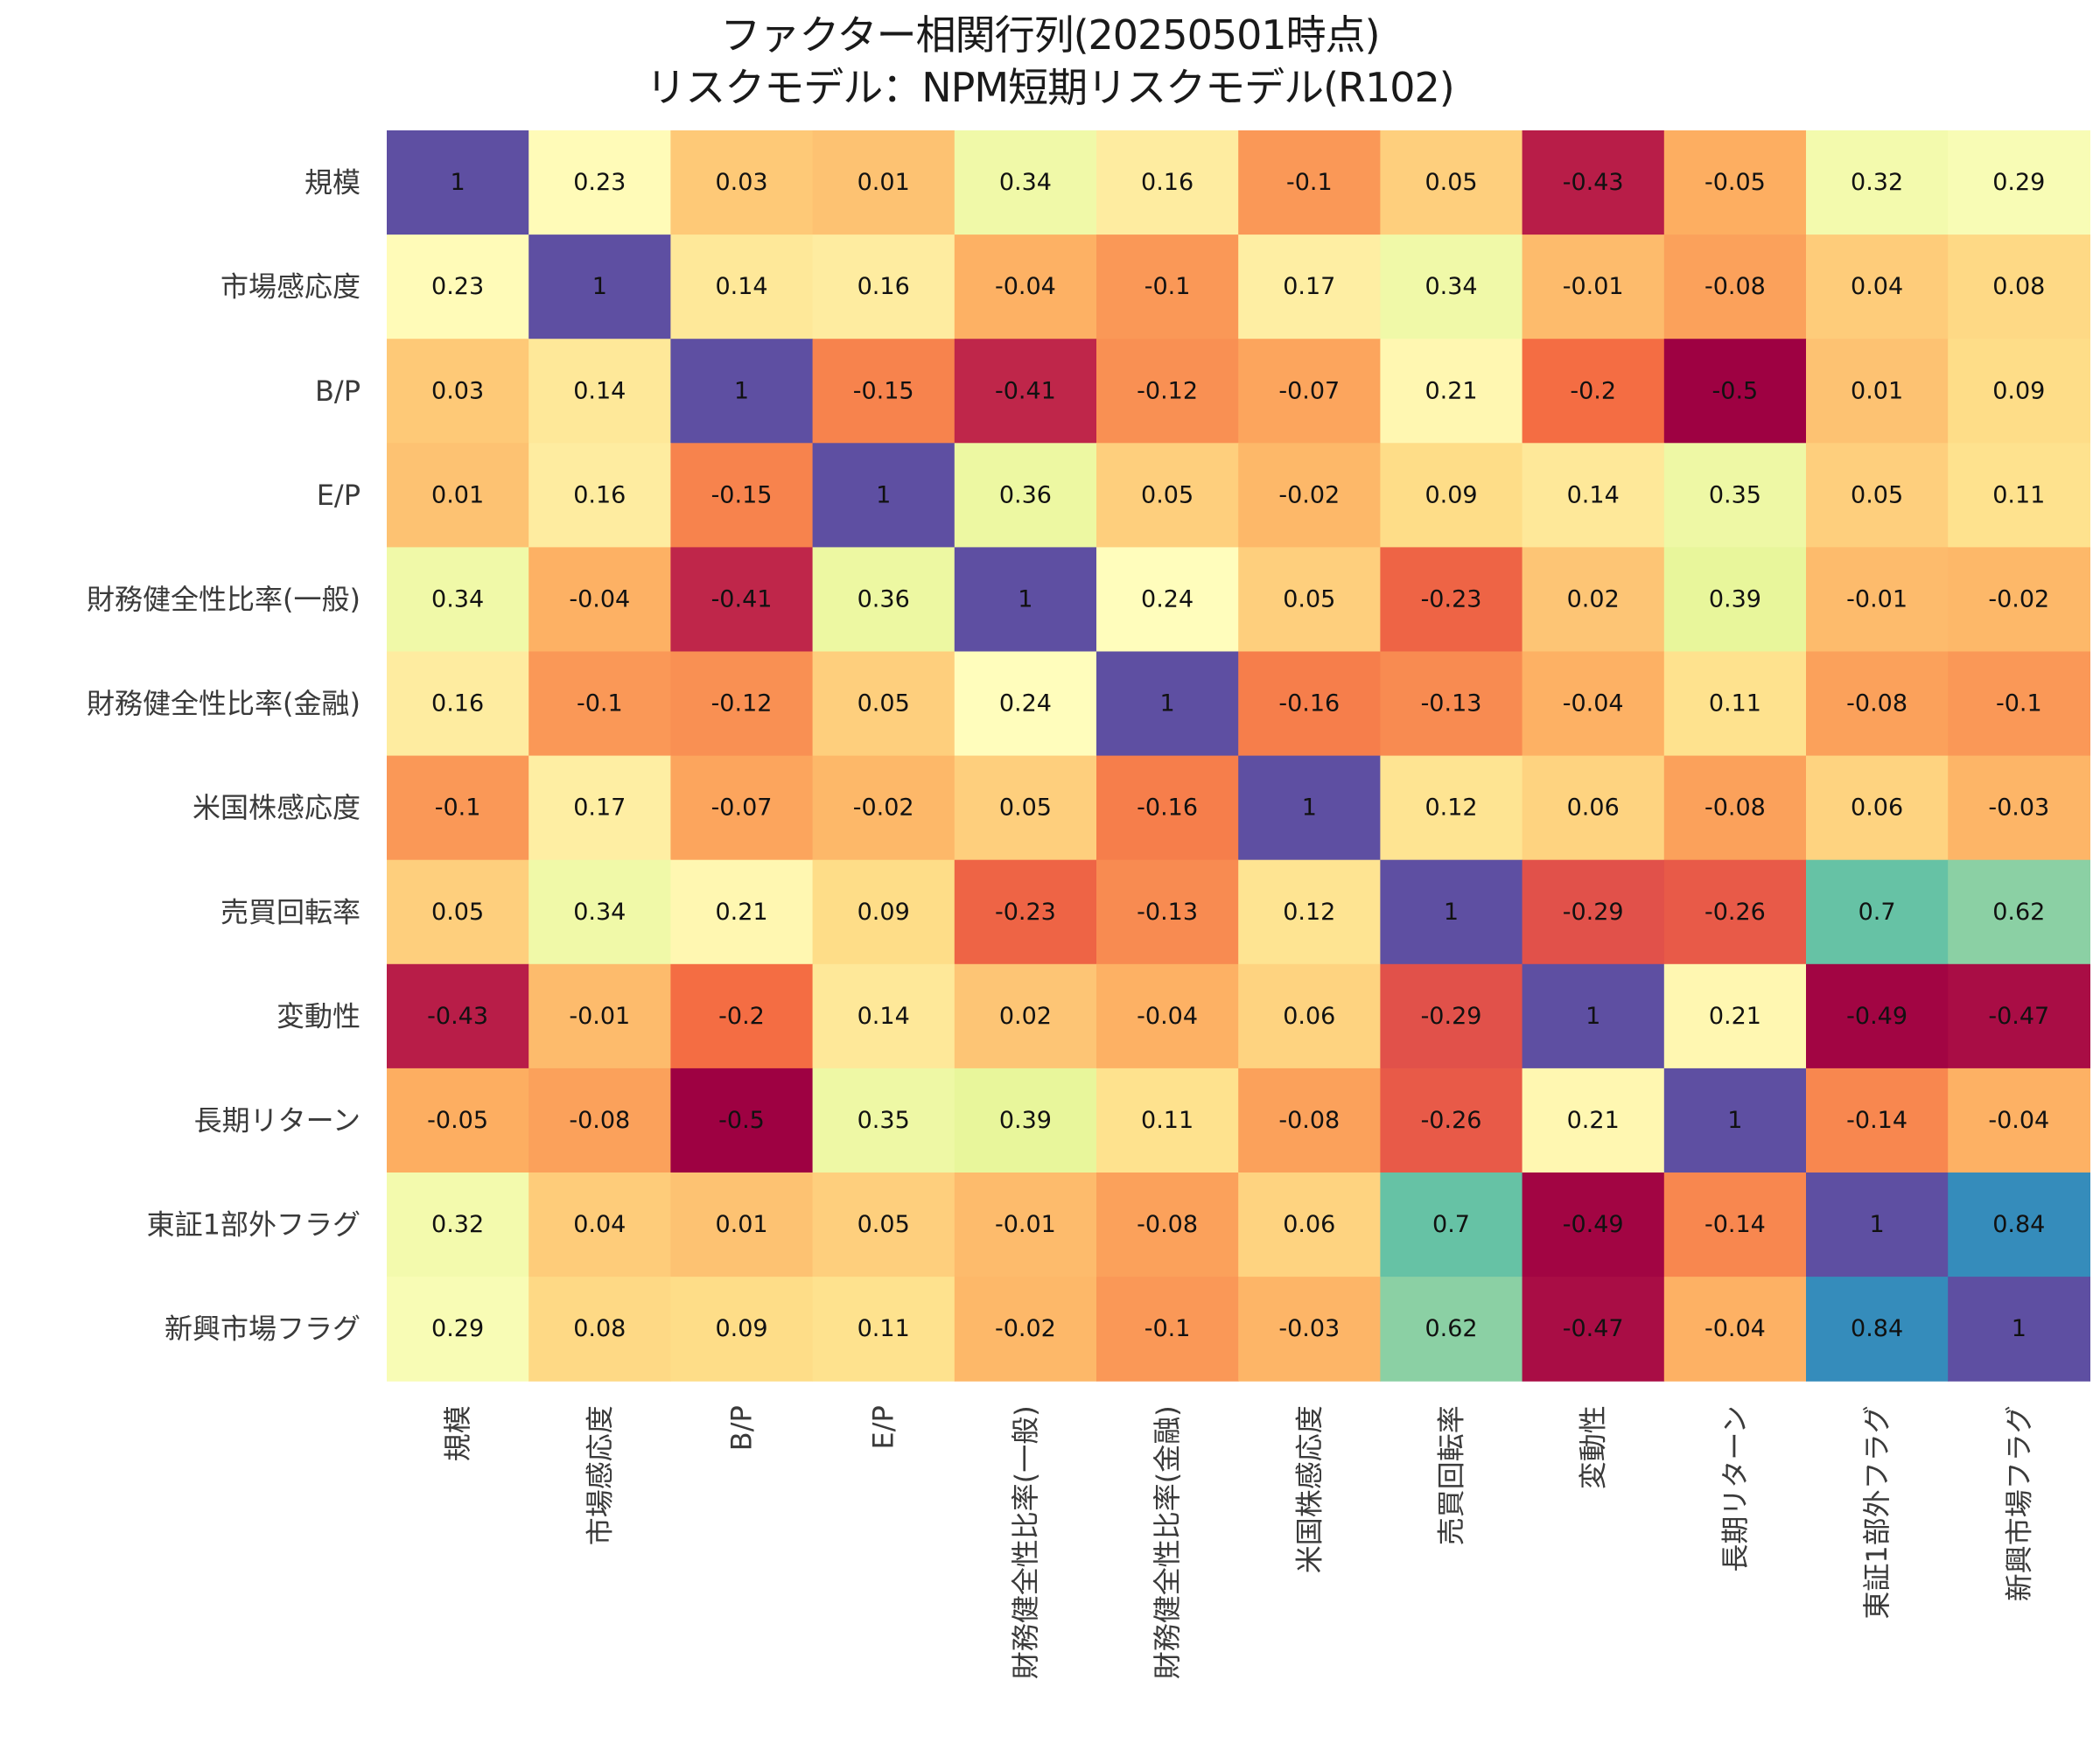 The width and height of the screenshot is (2100, 1750). I want to click on cell-value-label: -0.05, so click(1735, 182).